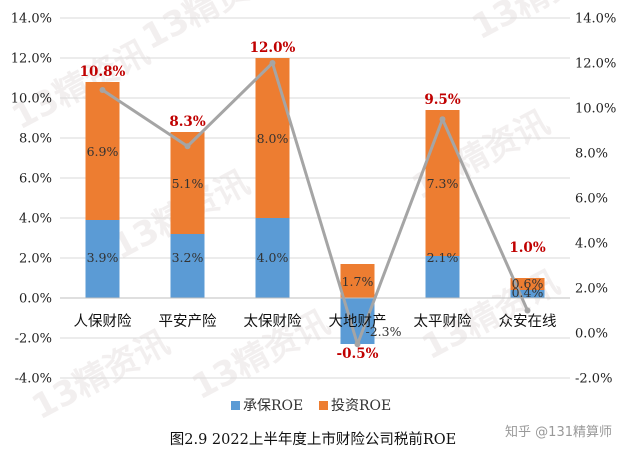 The image size is (627, 456). What do you see at coordinates (591, 199) in the screenshot?
I see `y-right-tick-label: 6.0%` at bounding box center [591, 199].